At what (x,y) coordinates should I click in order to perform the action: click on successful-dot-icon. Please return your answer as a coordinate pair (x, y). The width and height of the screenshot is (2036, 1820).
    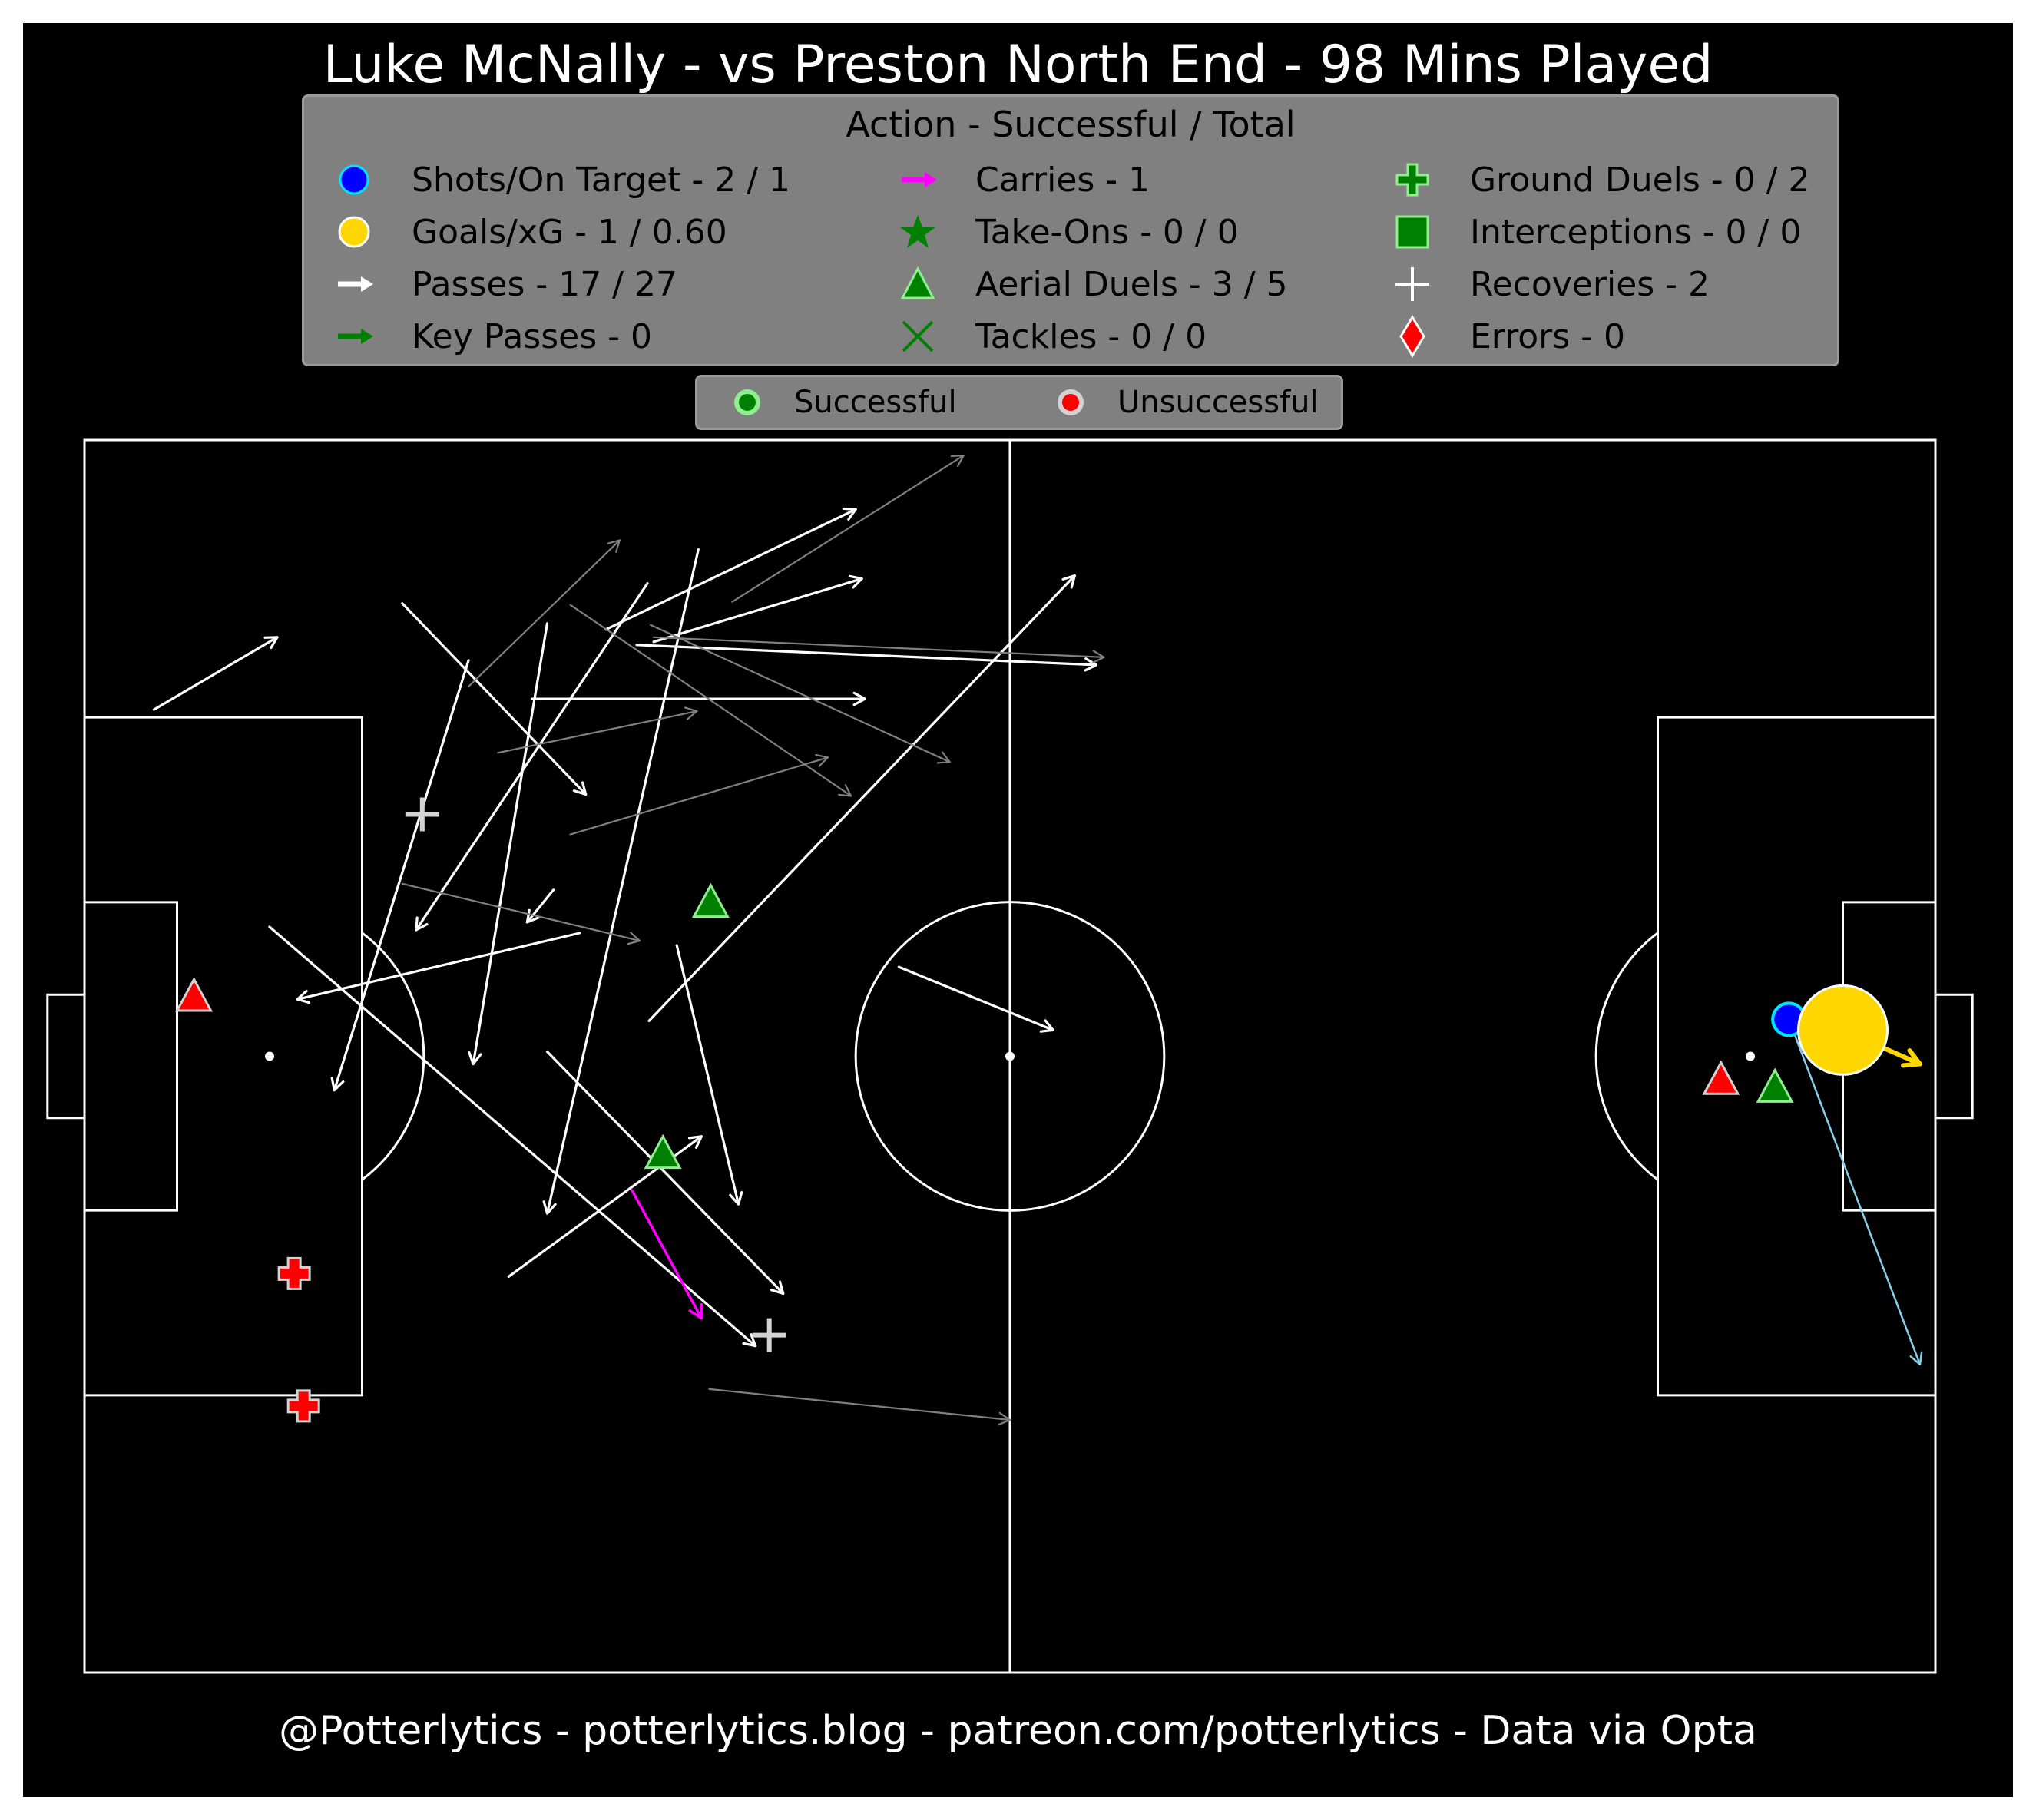
    Looking at the image, I should click on (747, 402).